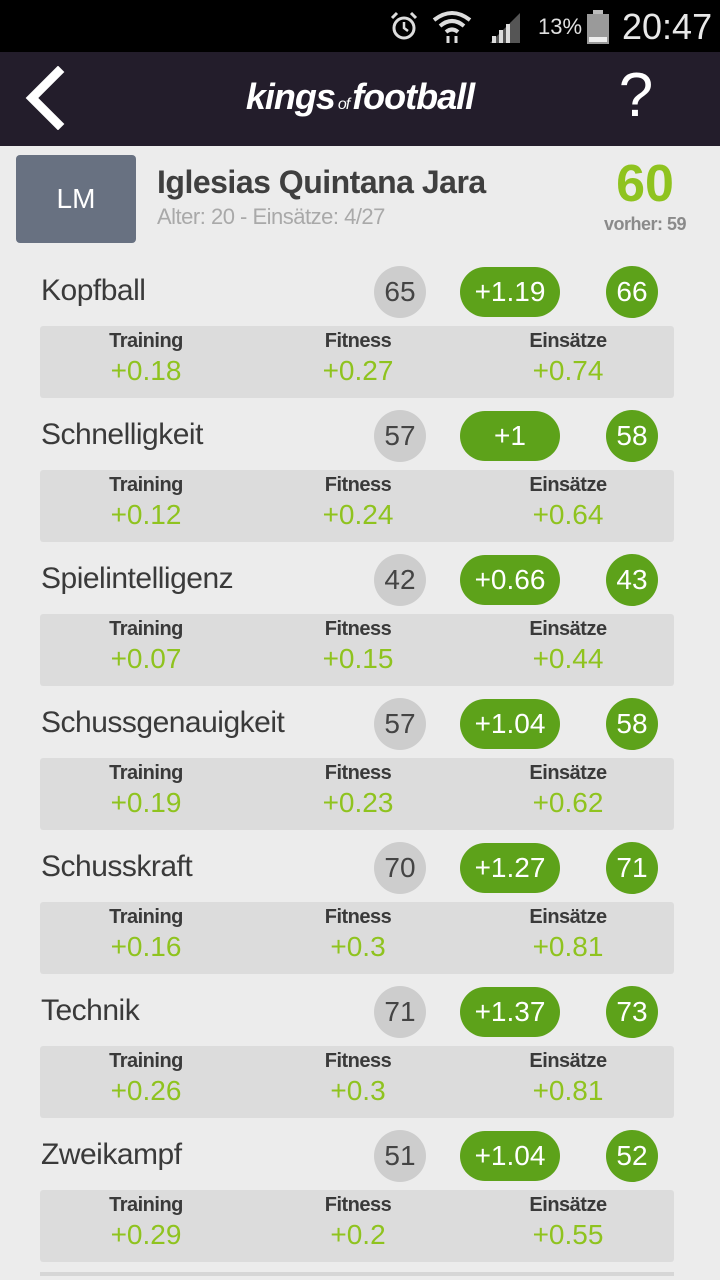  I want to click on einsaetze-column: Einsätze +0.74, so click(568, 358).